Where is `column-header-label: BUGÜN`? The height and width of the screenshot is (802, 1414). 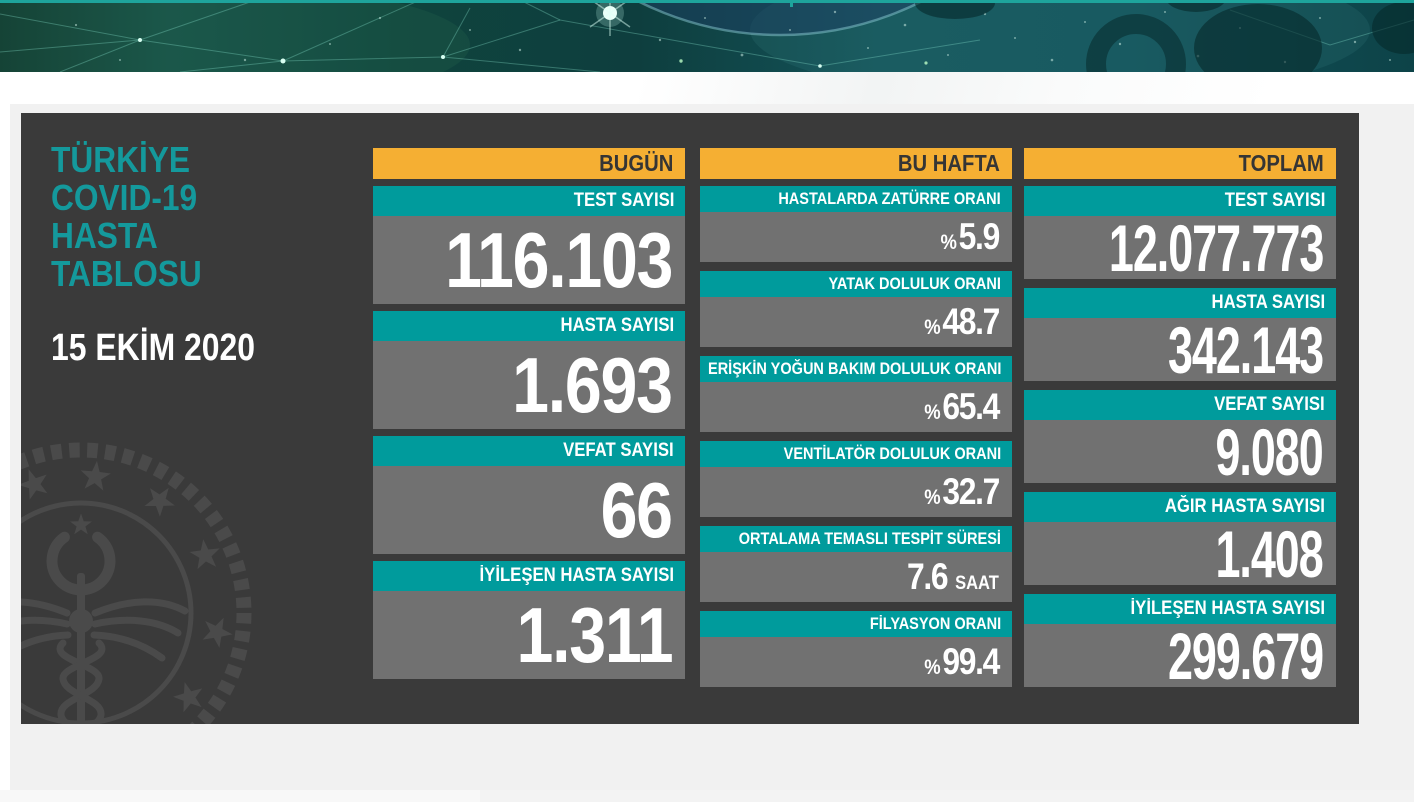
column-header-label: BUGÜN is located at coordinates (635, 163).